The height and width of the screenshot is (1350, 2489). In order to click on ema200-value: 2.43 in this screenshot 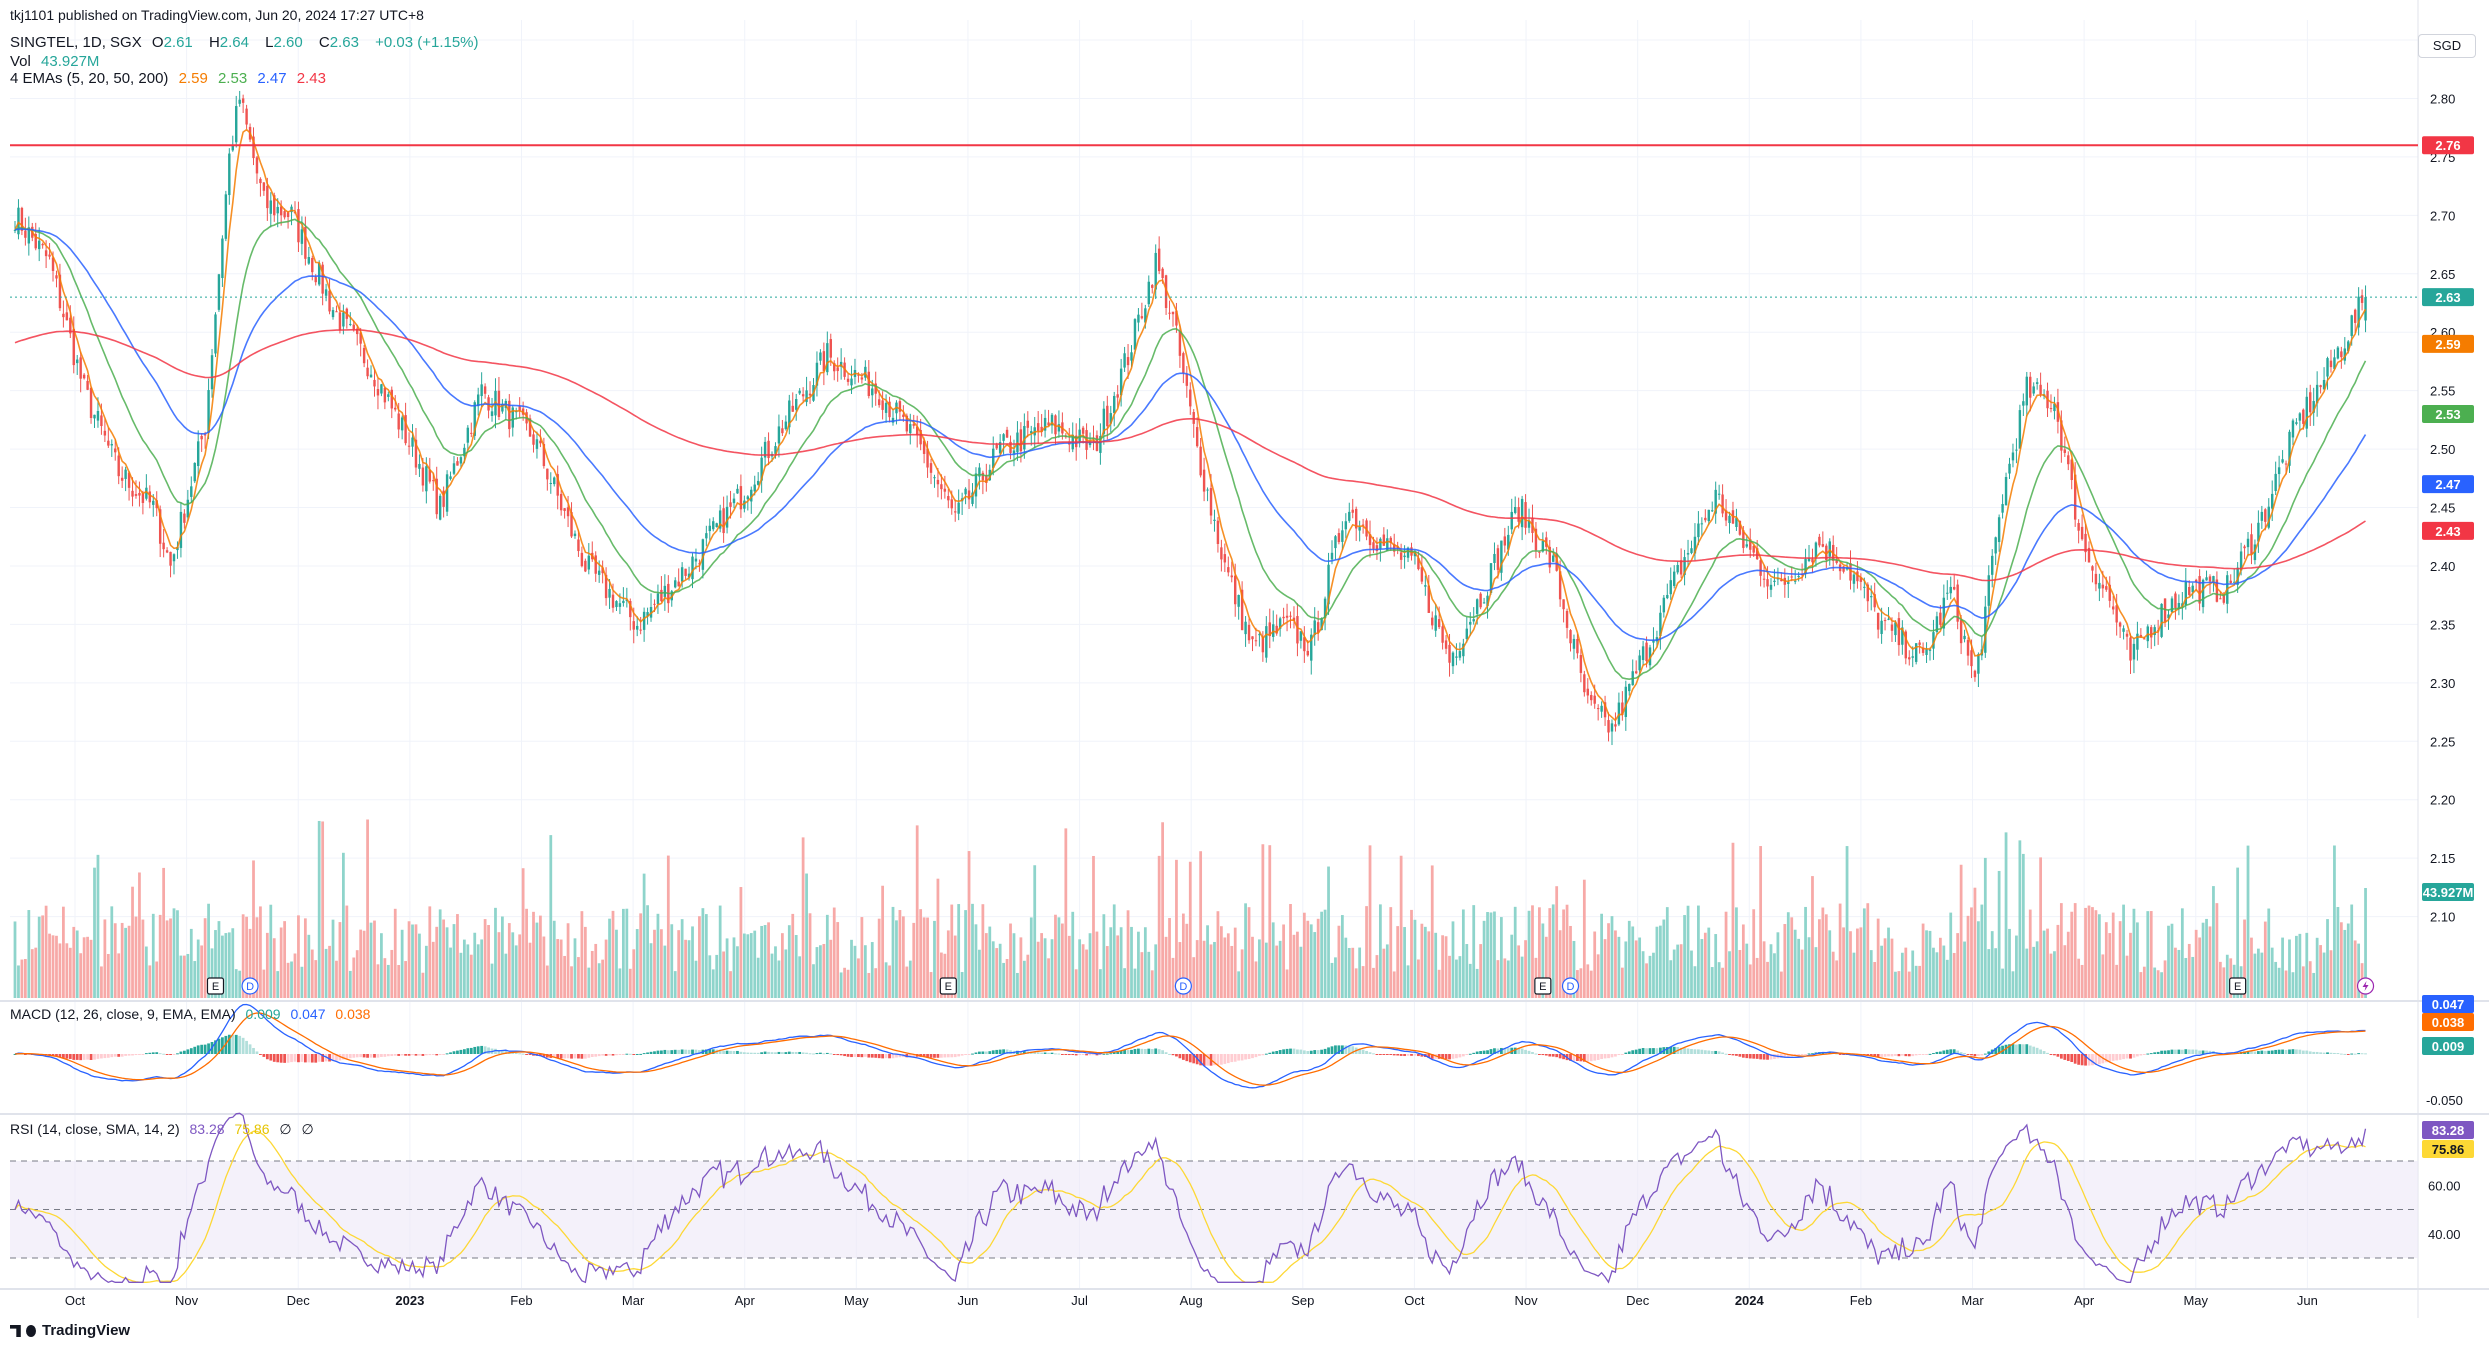, I will do `click(311, 78)`.